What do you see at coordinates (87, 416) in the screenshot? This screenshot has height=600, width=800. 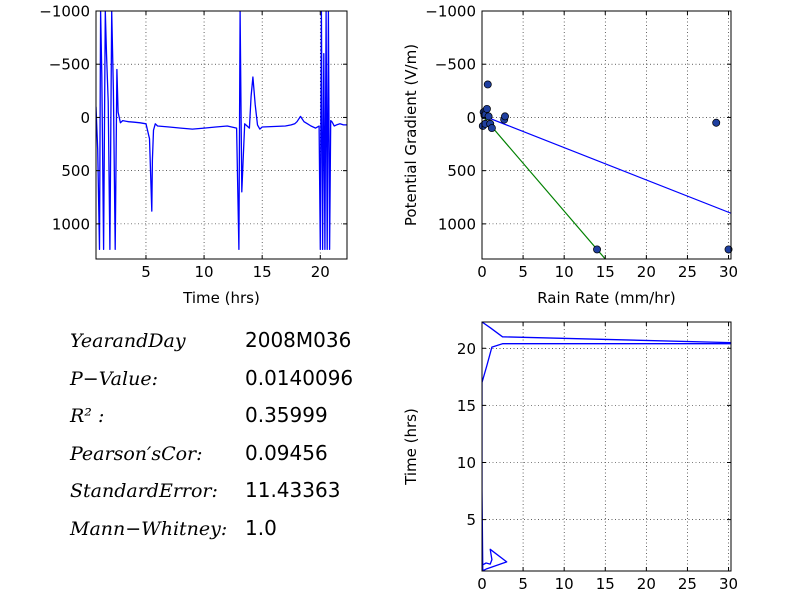 I see `stat-label: R² :` at bounding box center [87, 416].